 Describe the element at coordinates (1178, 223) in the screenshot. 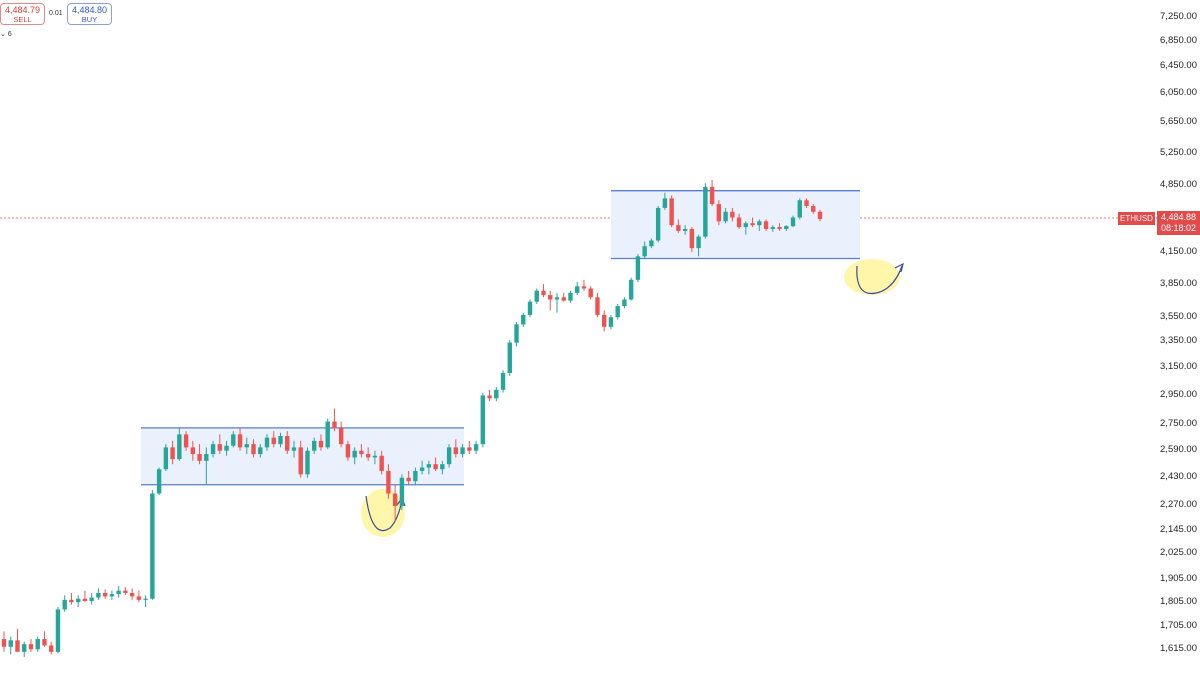

I see `last-price-tag: 4,484.88 08:18:02` at that location.